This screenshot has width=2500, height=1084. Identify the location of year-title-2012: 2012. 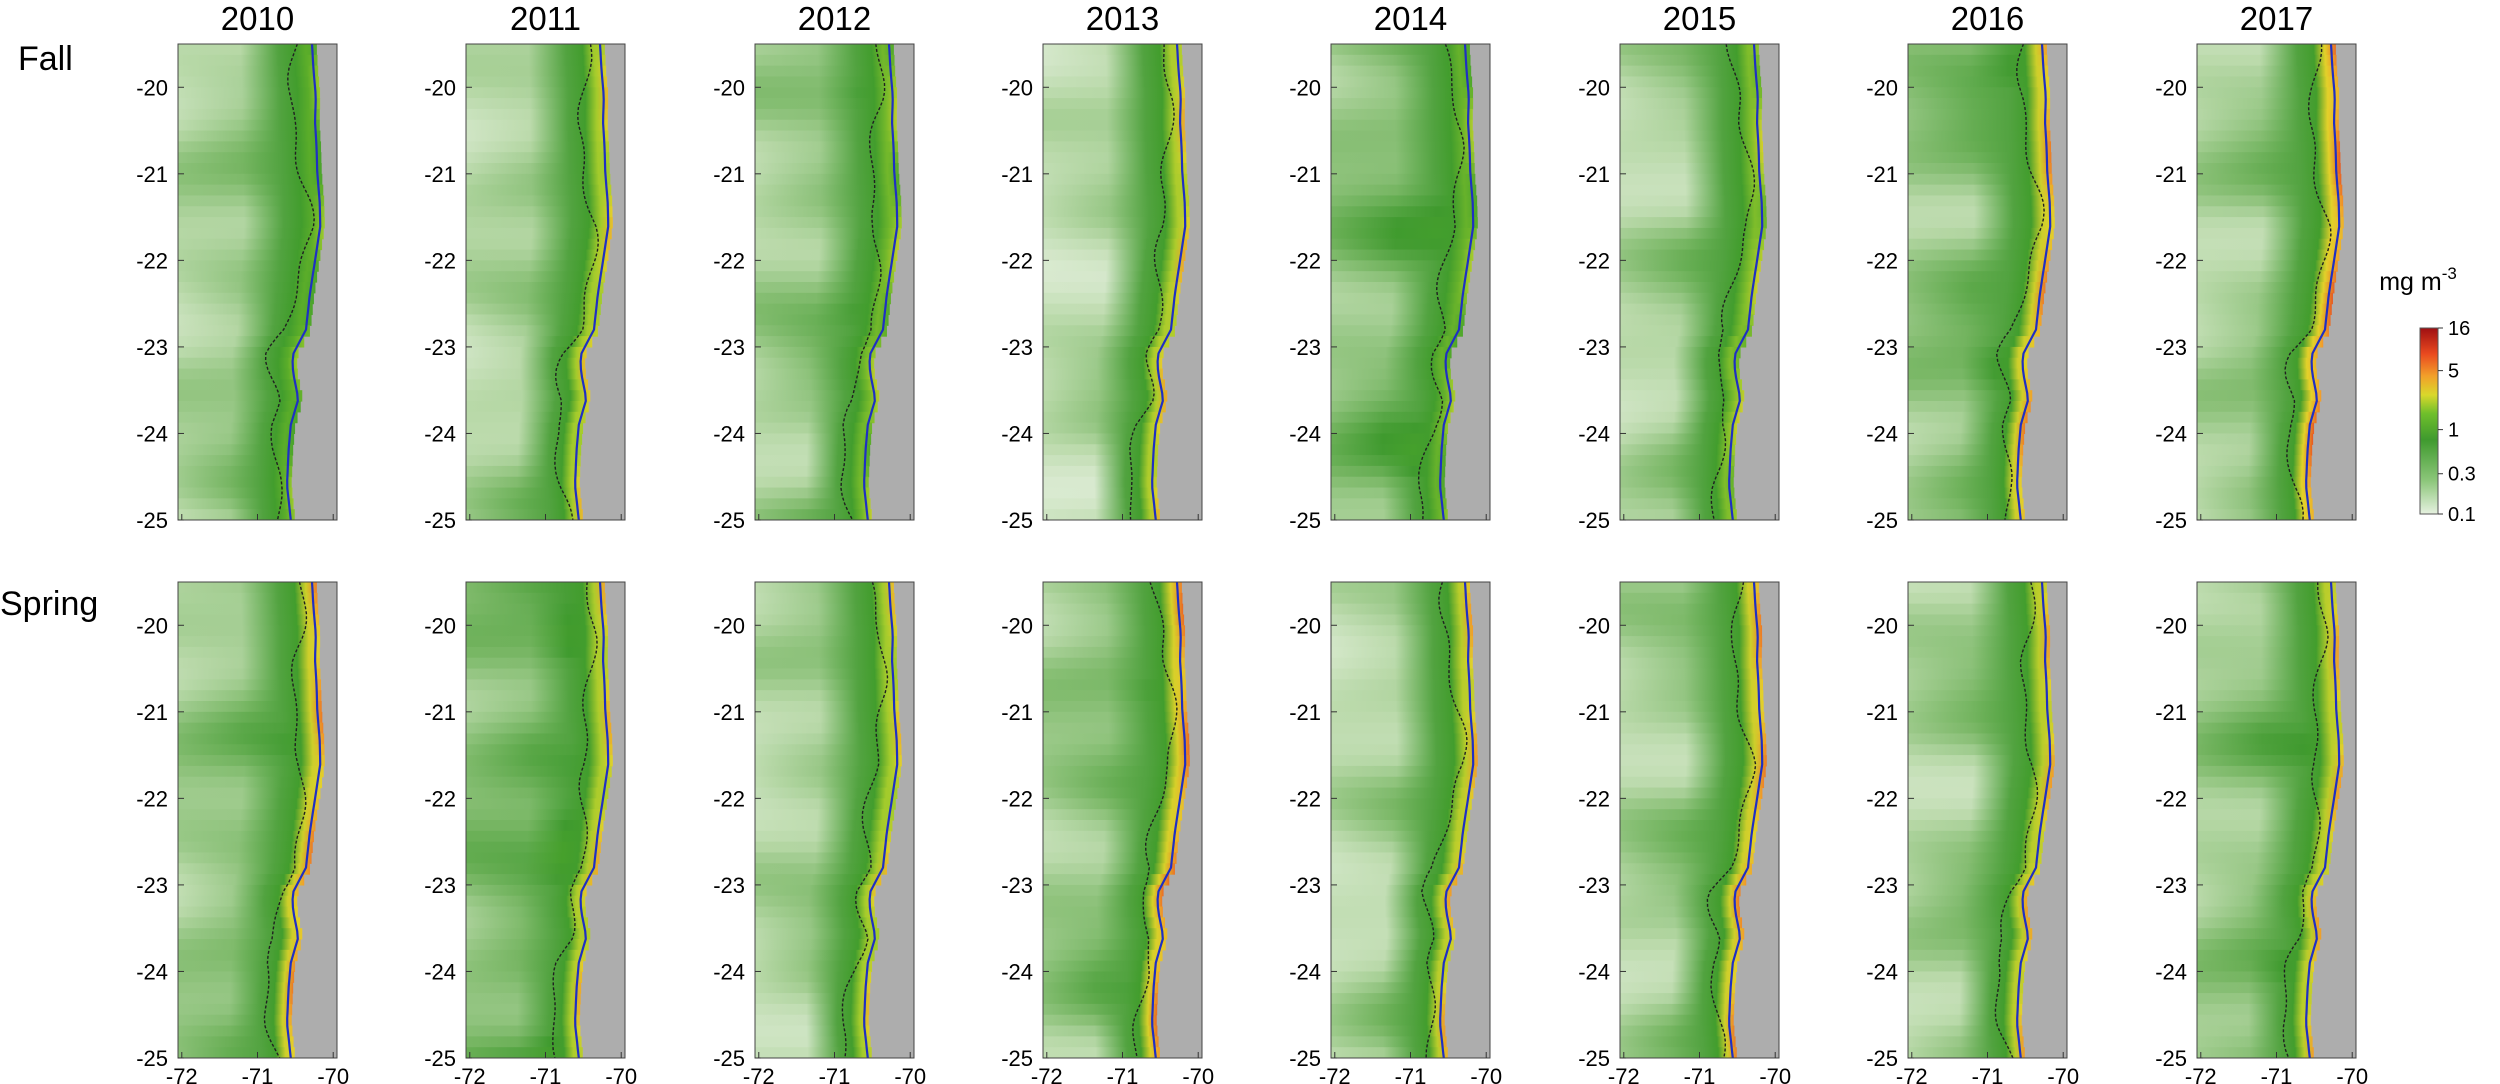
(834, 18).